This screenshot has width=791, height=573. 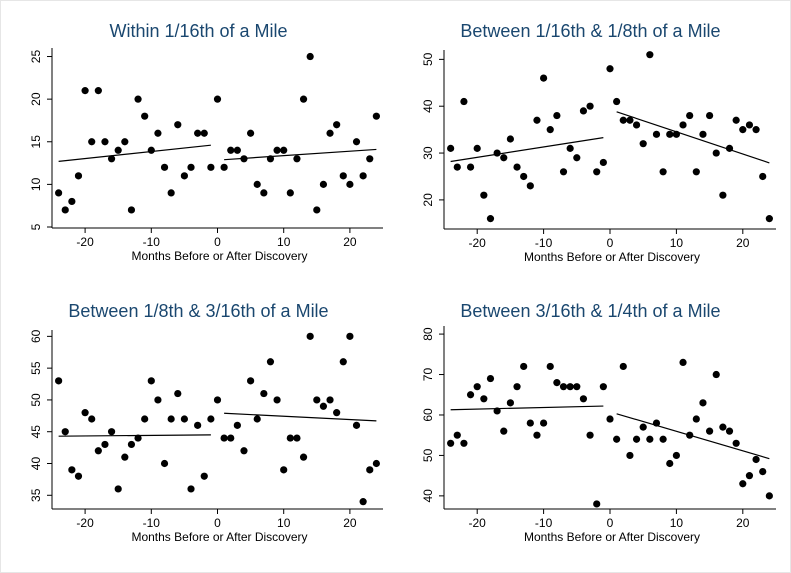 What do you see at coordinates (610, 243) in the screenshot?
I see `x-tick-label: 0` at bounding box center [610, 243].